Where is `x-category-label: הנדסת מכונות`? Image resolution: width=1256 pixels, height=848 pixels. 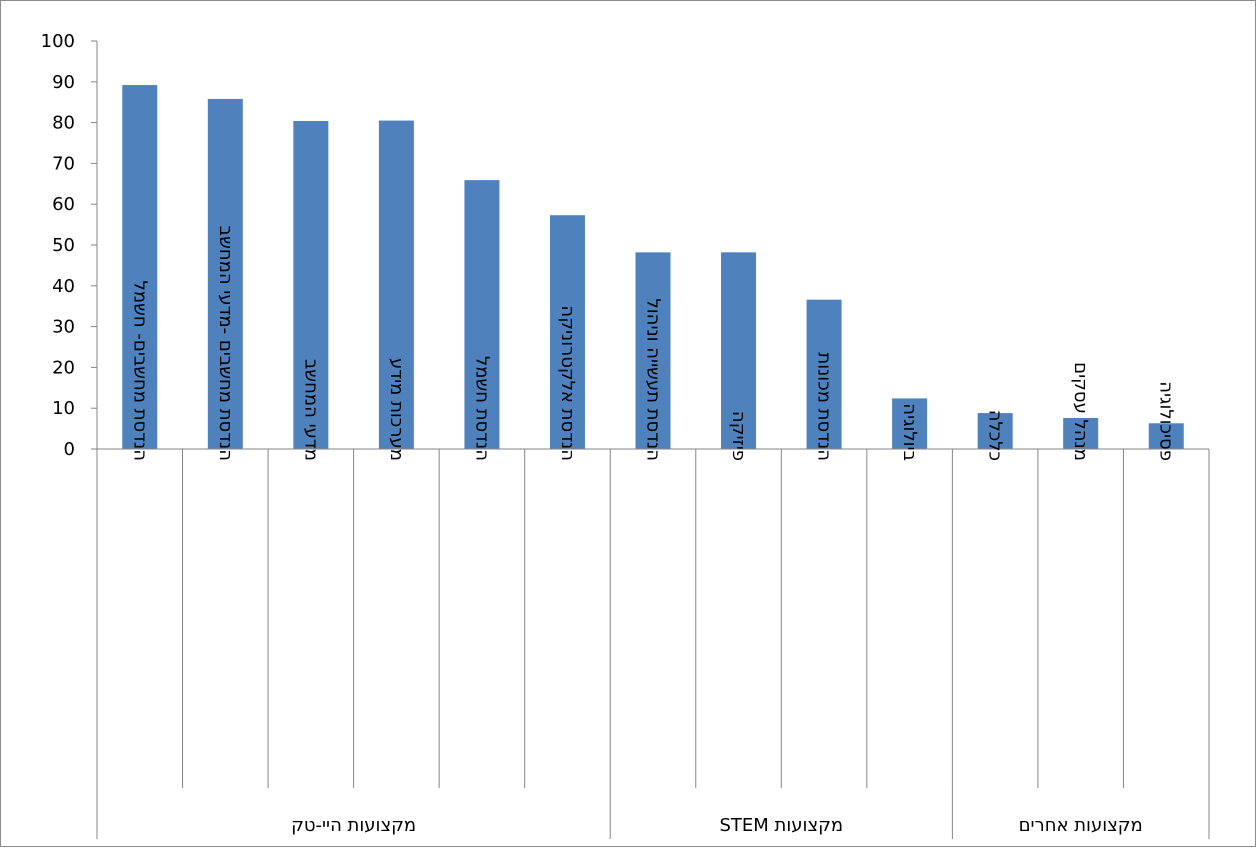 x-category-label: הנדסת מכונות is located at coordinates (824, 406).